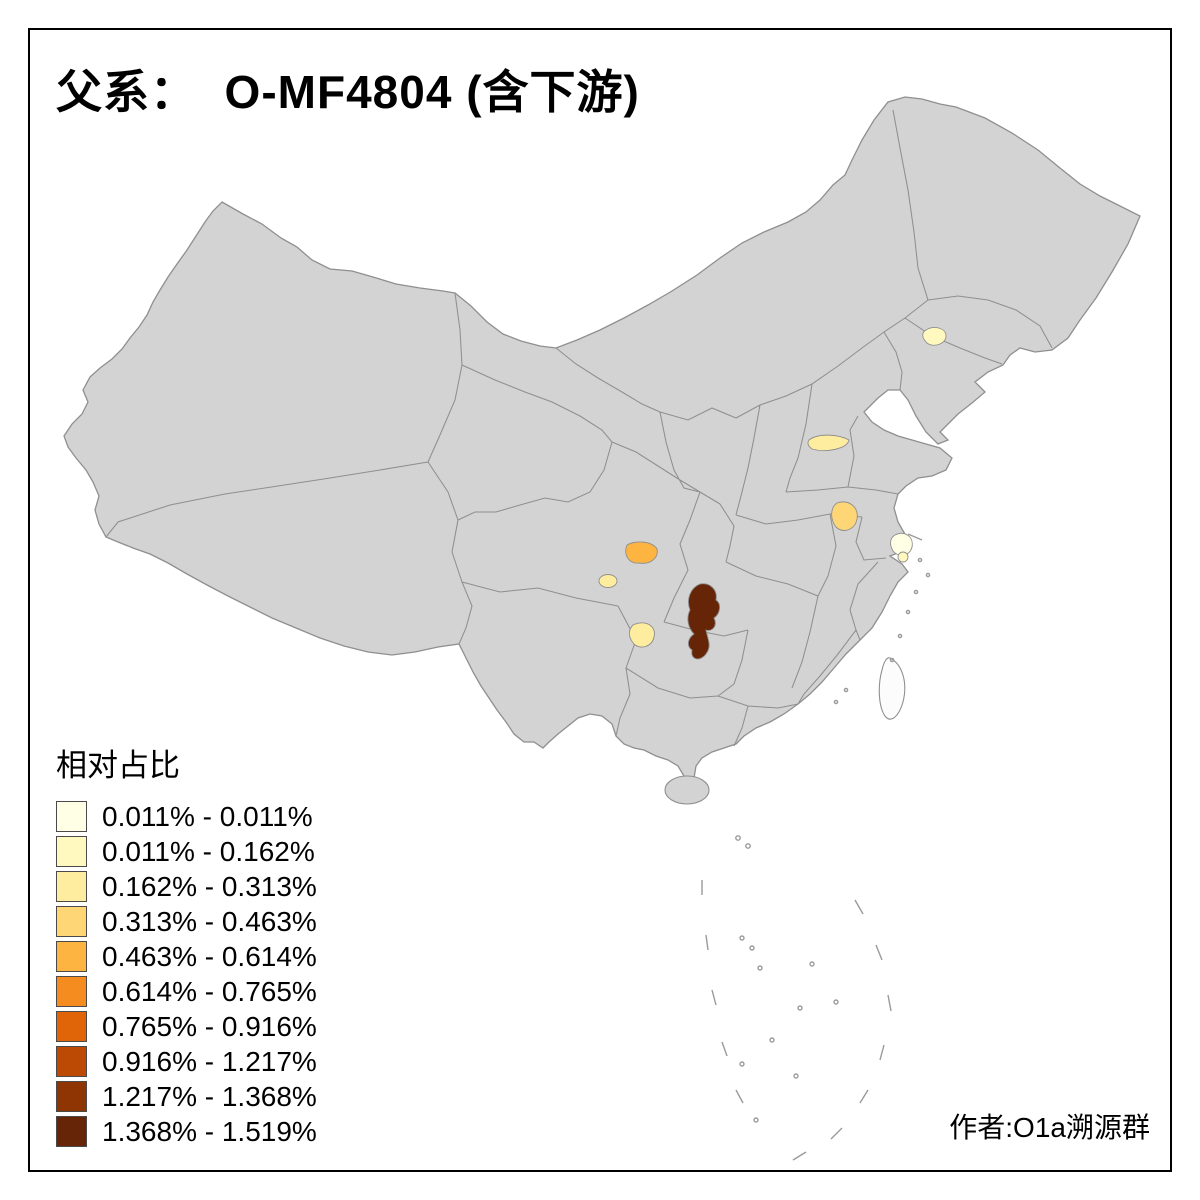  Describe the element at coordinates (828, 442) in the screenshot. I see `region-henan-pale-yellow` at that location.